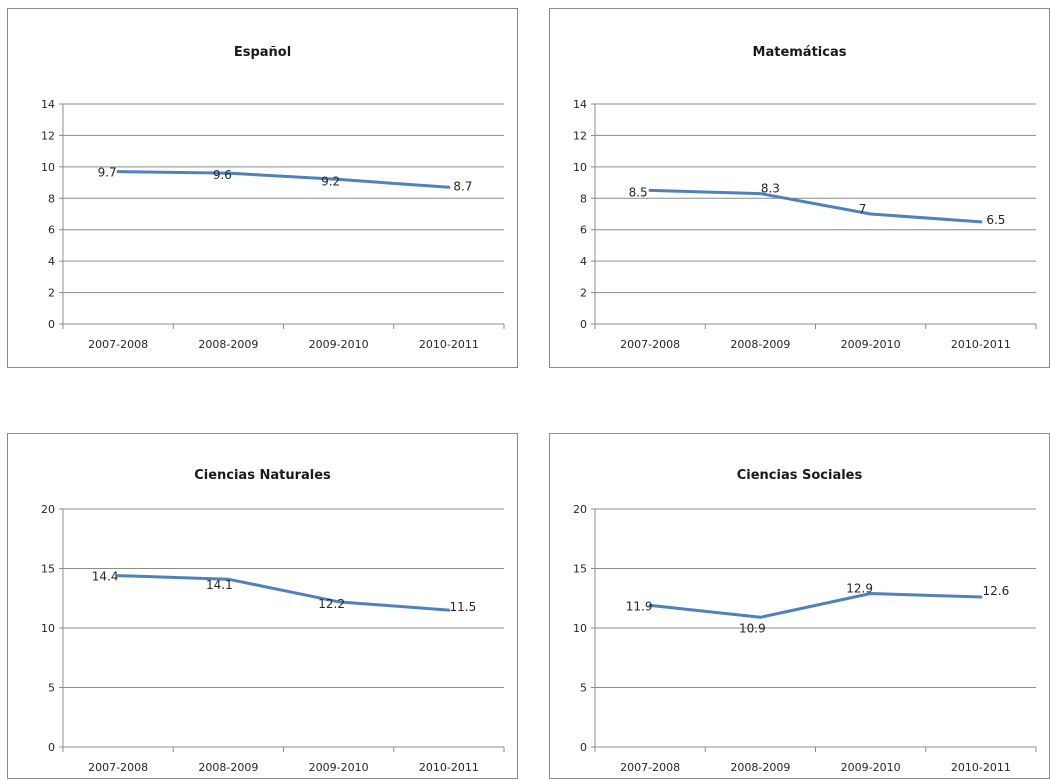  What do you see at coordinates (219, 585) in the screenshot?
I see `data-label: 14.1` at bounding box center [219, 585].